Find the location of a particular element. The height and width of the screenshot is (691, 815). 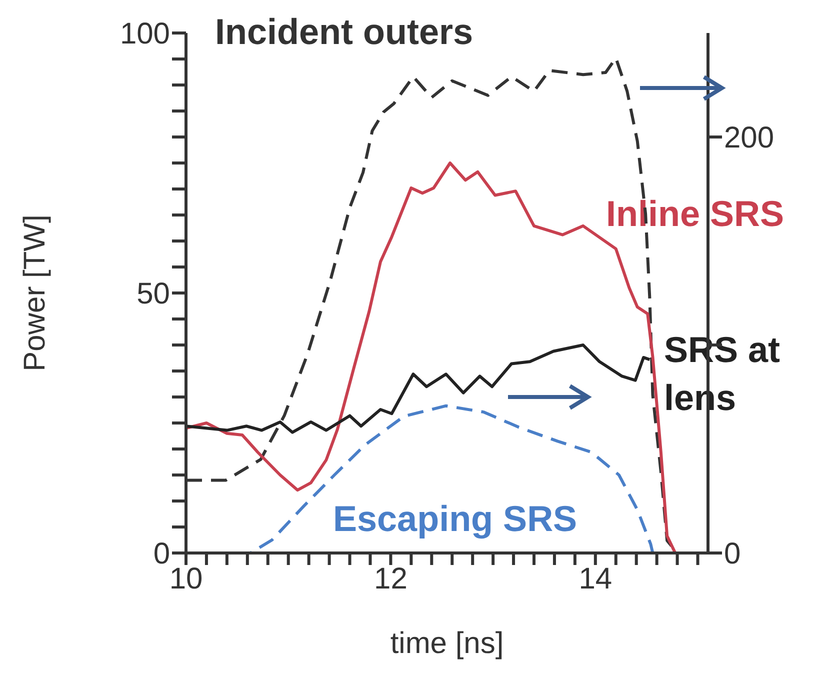

y-tick-label: 0 is located at coordinates (161, 554).